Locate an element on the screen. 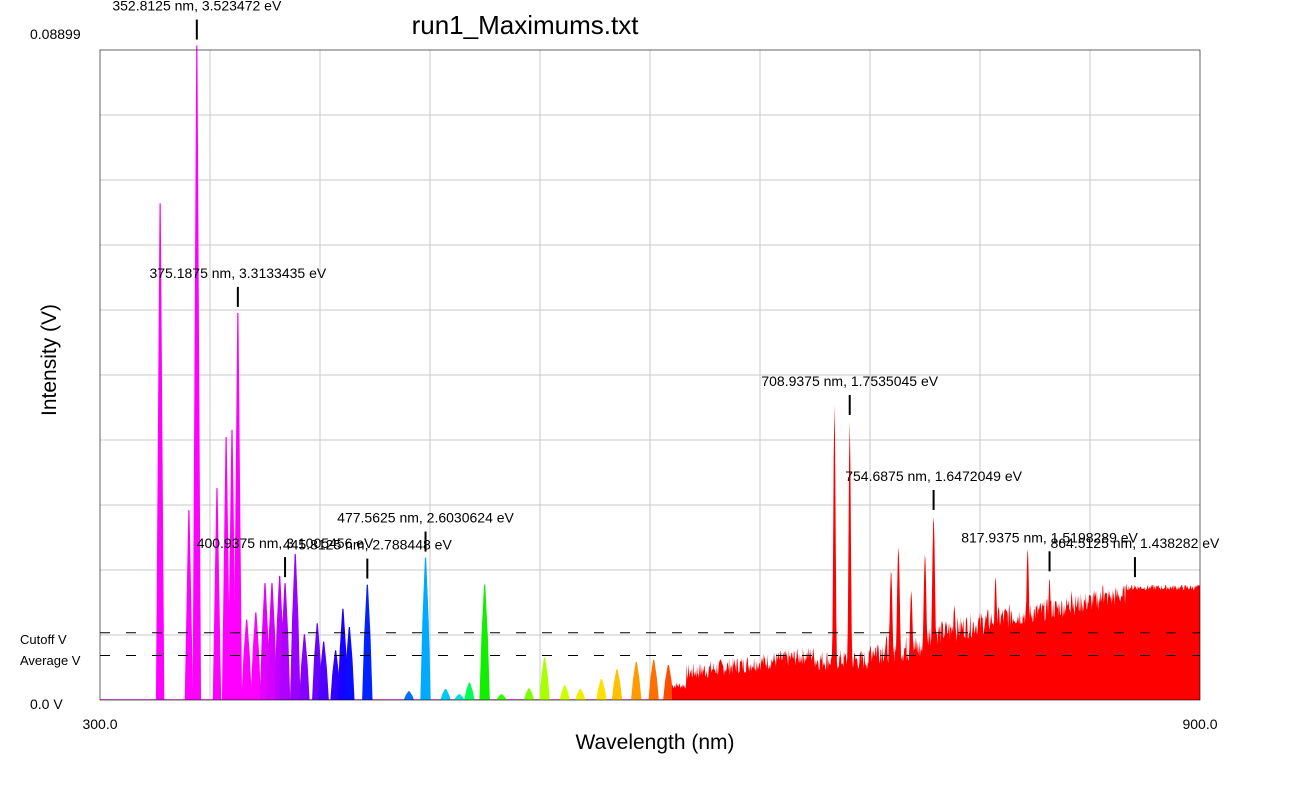 This screenshot has height=800, width=1300. reference-lines is located at coordinates (650, 644).